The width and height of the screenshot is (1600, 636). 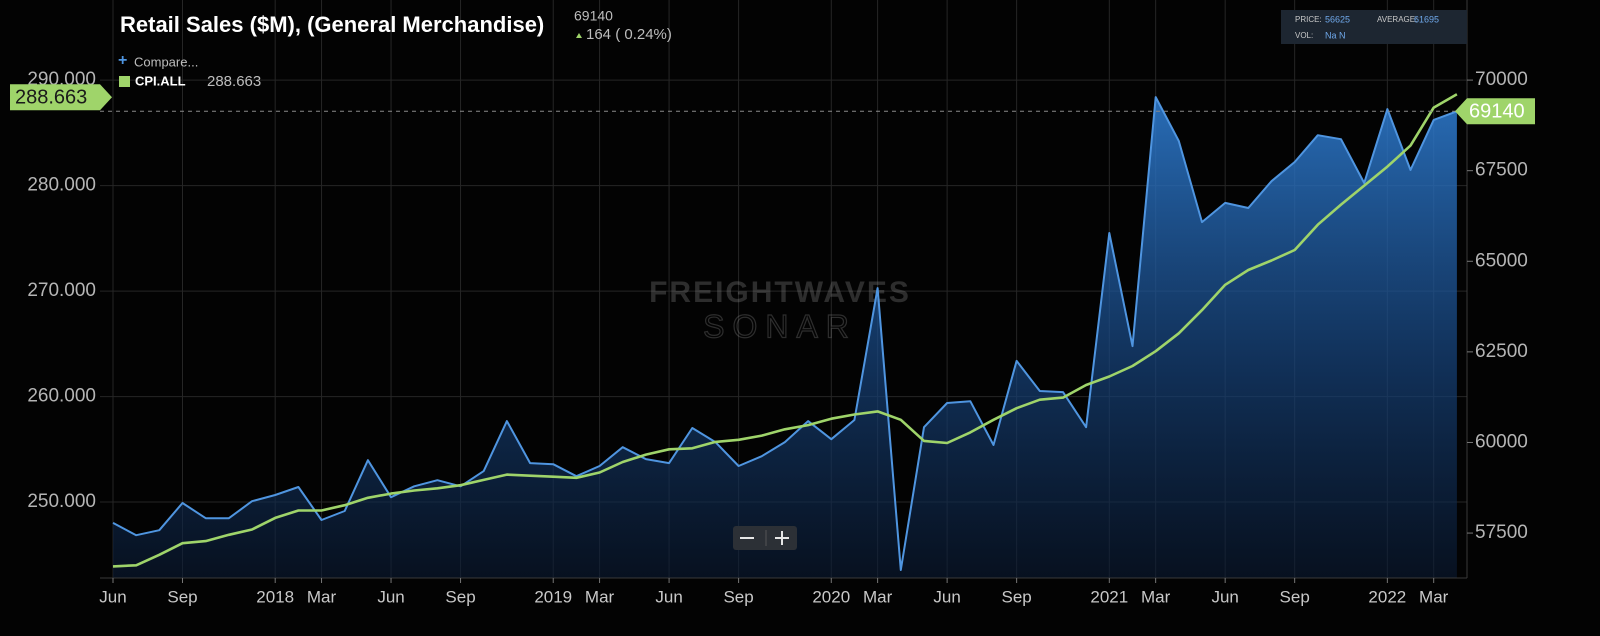 I want to click on watermark-product: SONAR, so click(x=780, y=326).